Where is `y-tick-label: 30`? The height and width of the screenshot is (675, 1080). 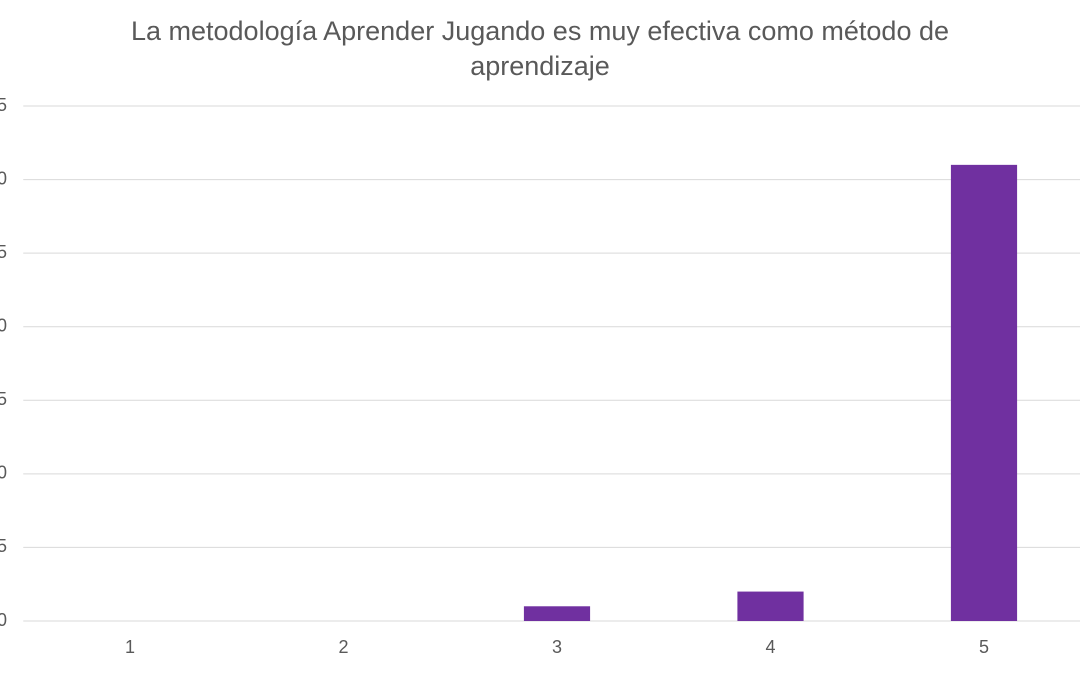 y-tick-label: 30 is located at coordinates (3, 178).